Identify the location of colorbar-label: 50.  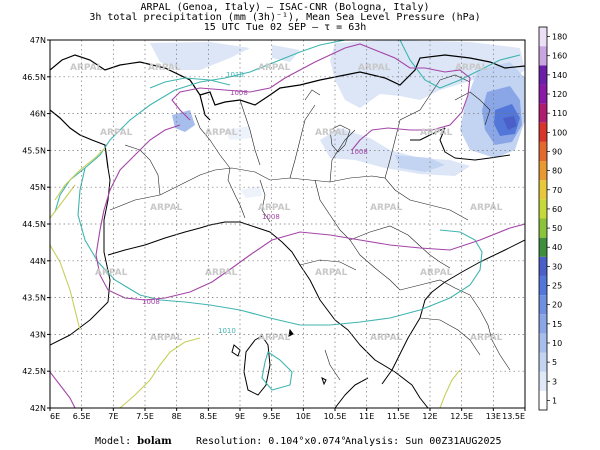
(557, 228).